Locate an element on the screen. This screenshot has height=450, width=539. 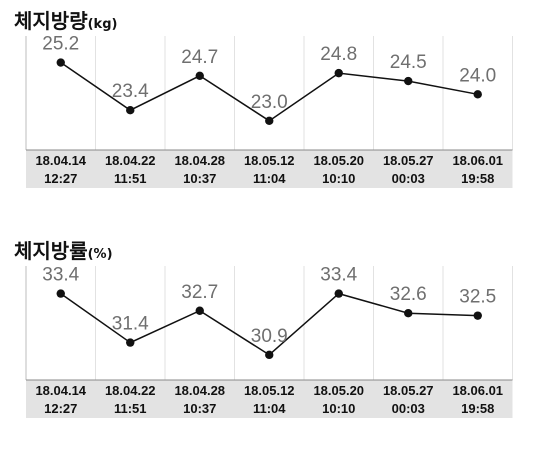
data-label: 25.2 is located at coordinates (60, 44).